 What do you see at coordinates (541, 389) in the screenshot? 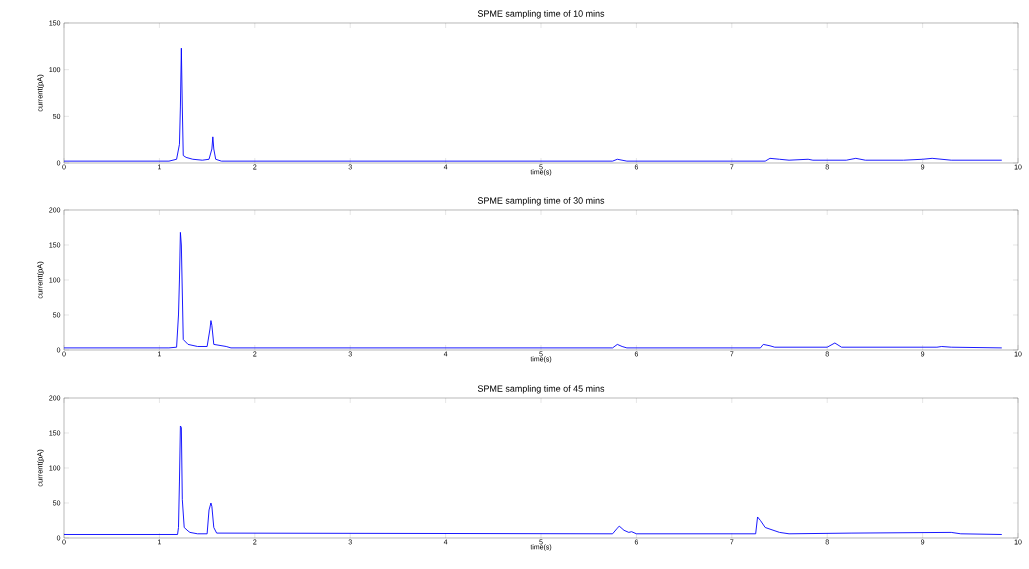
I see `chart-title: SPME sampling time of 45 mins` at bounding box center [541, 389].